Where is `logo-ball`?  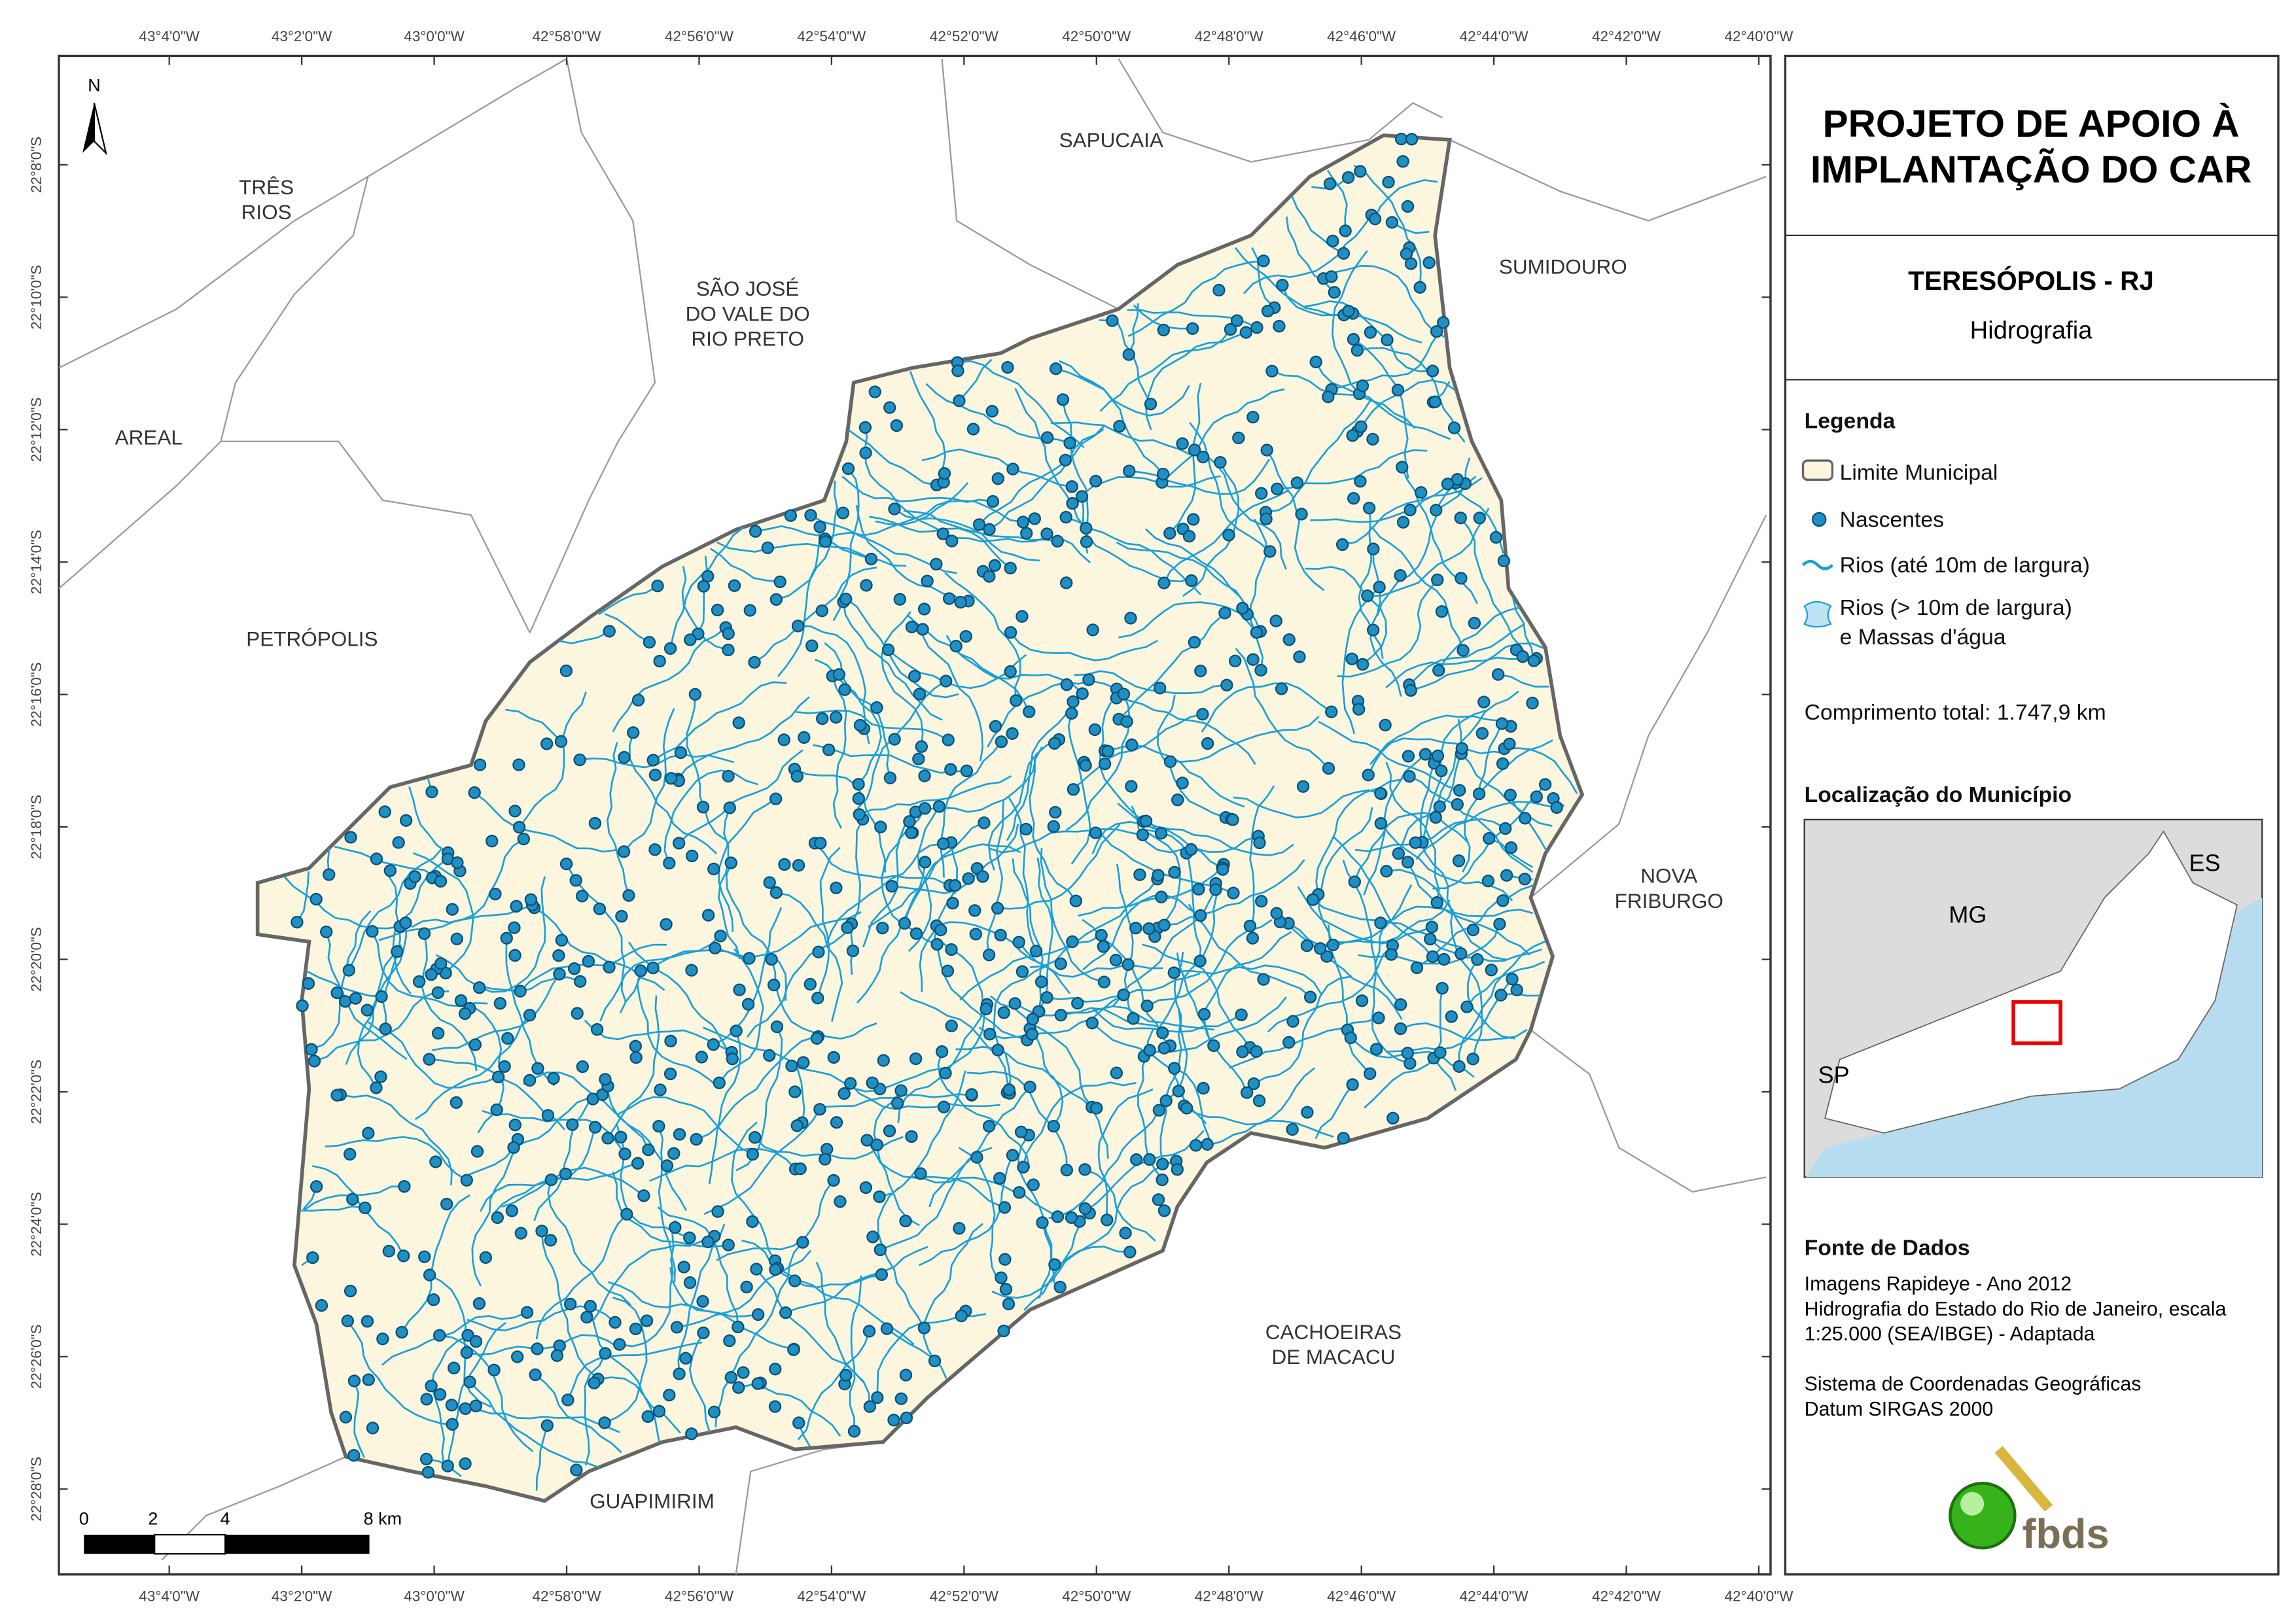
logo-ball is located at coordinates (1983, 1516).